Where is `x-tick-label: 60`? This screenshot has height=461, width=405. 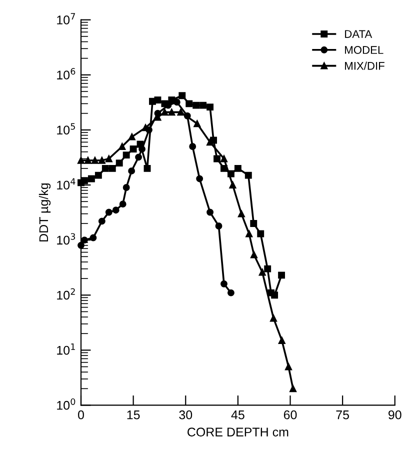 x-tick-label: 60 is located at coordinates (290, 415).